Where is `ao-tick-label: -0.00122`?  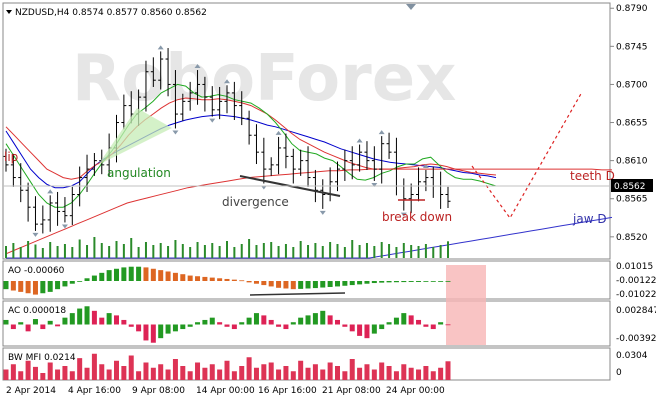 ao-tick-label: -0.00122 is located at coordinates (636, 281).